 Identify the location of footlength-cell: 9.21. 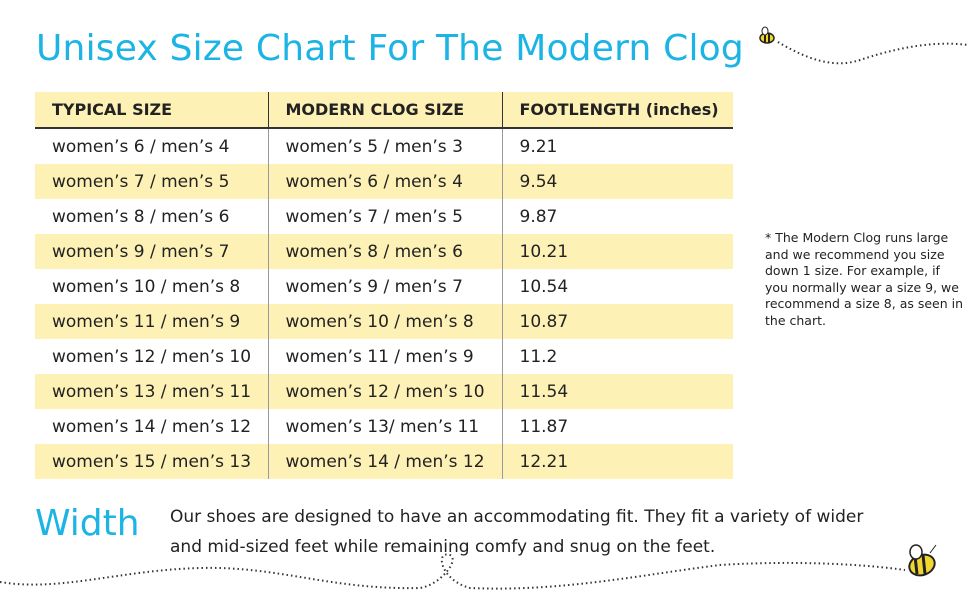
(617, 146).